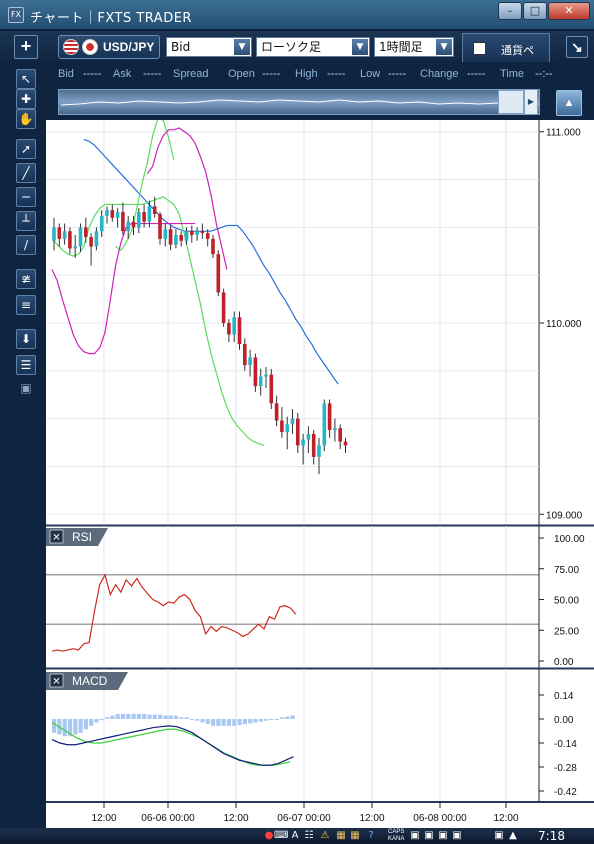 This screenshot has width=594, height=844. Describe the element at coordinates (26, 79) in the screenshot. I see `cursor-arrow-icon: ↖` at that location.